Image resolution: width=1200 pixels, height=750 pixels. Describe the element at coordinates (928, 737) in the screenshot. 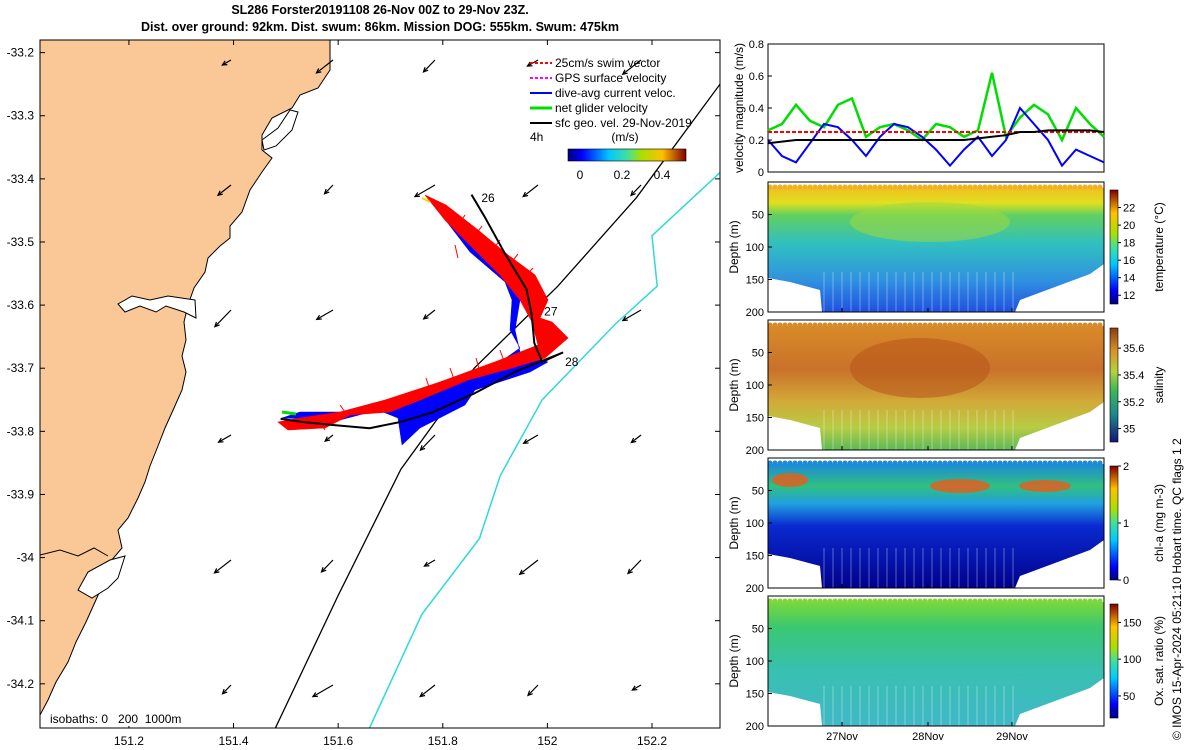

I see `date-tick-label: 28Nov` at that location.